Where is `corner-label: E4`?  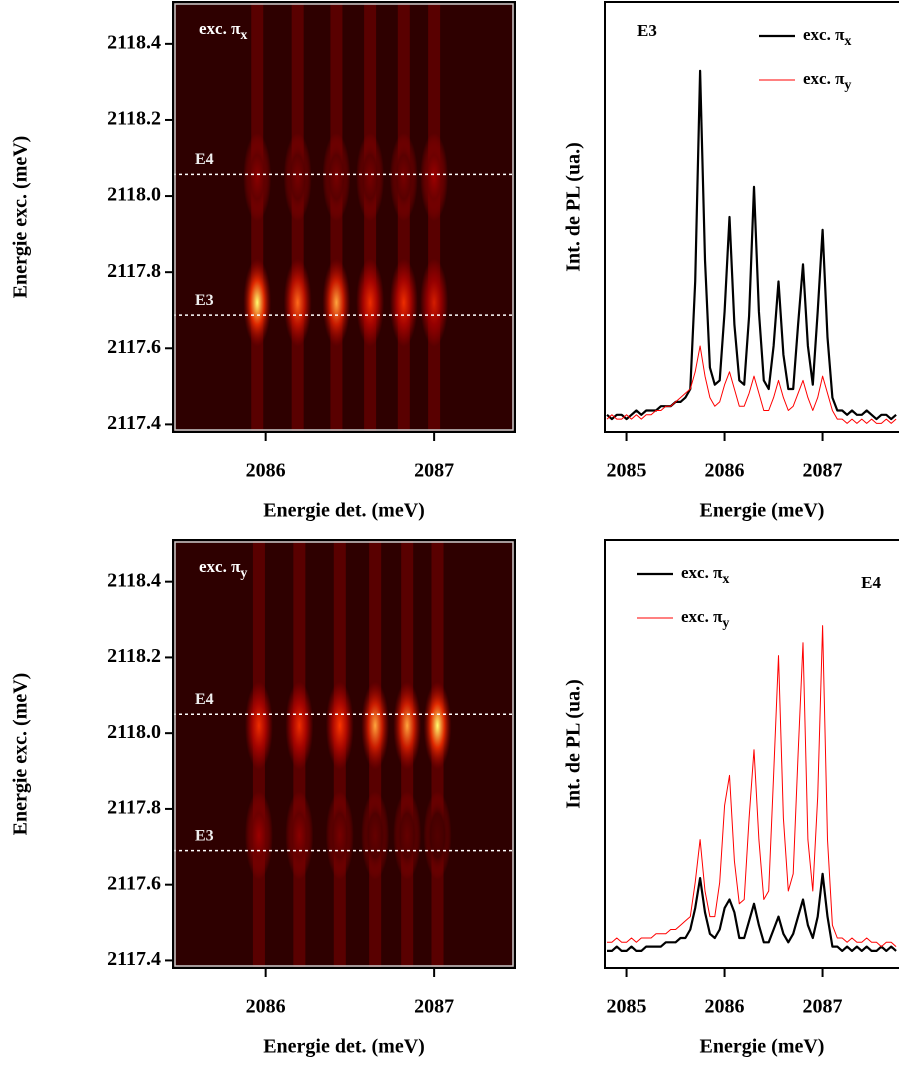
corner-label: E4 is located at coordinates (871, 582).